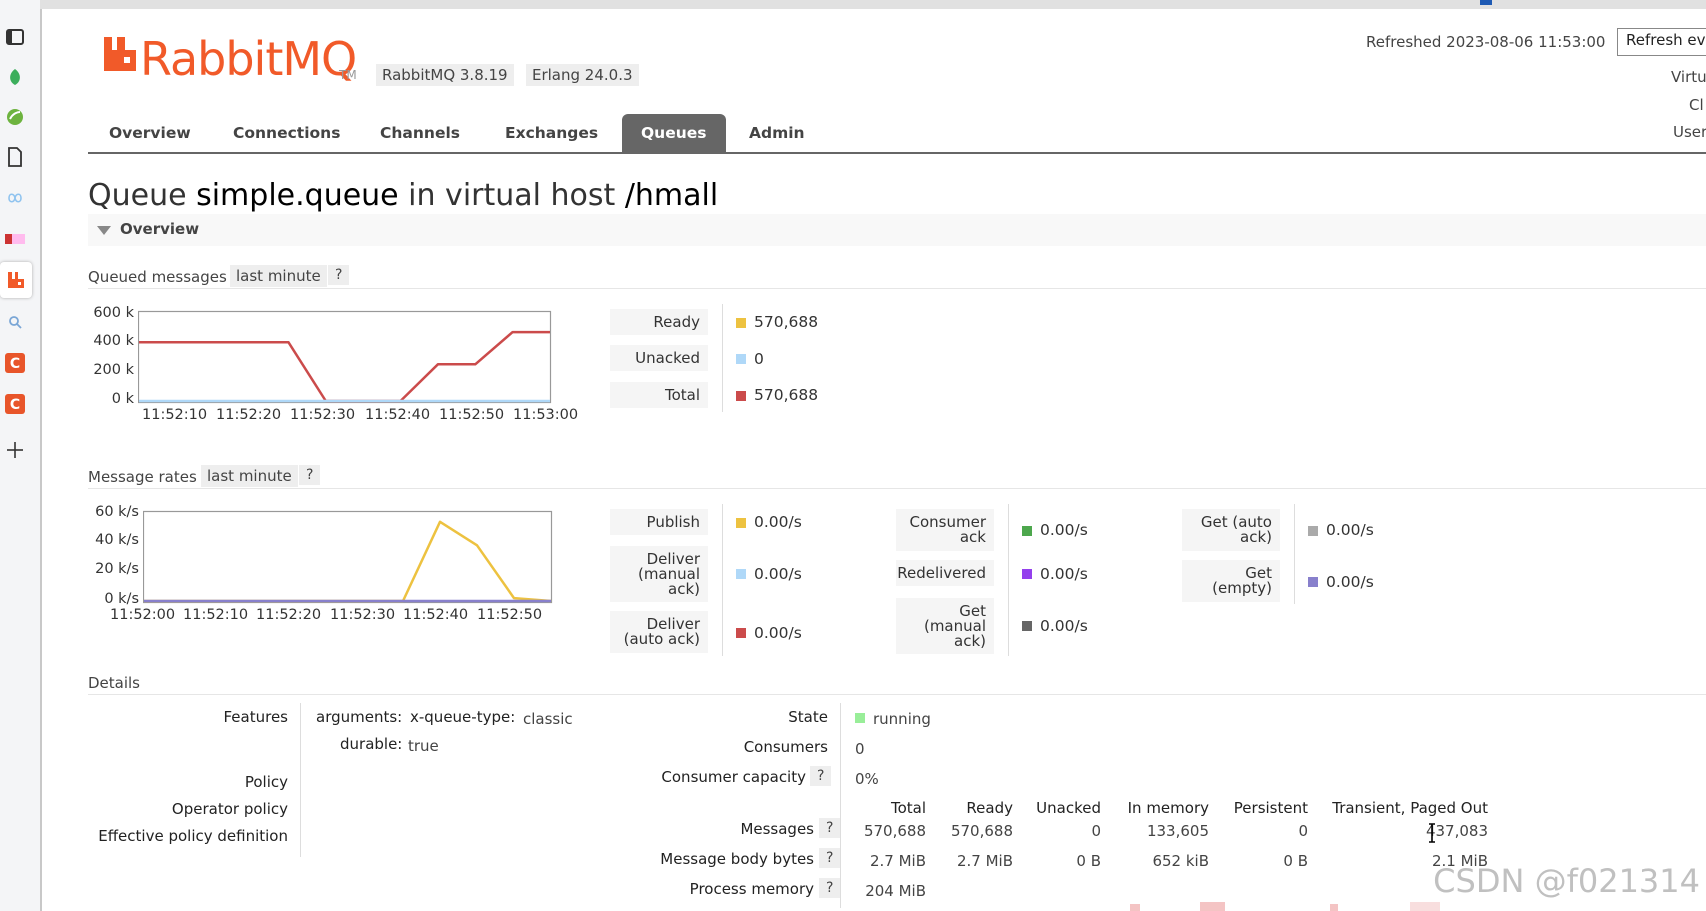 The height and width of the screenshot is (911, 1706). What do you see at coordinates (1180, 861) in the screenshot?
I see `table-cell: 652 kiB` at bounding box center [1180, 861].